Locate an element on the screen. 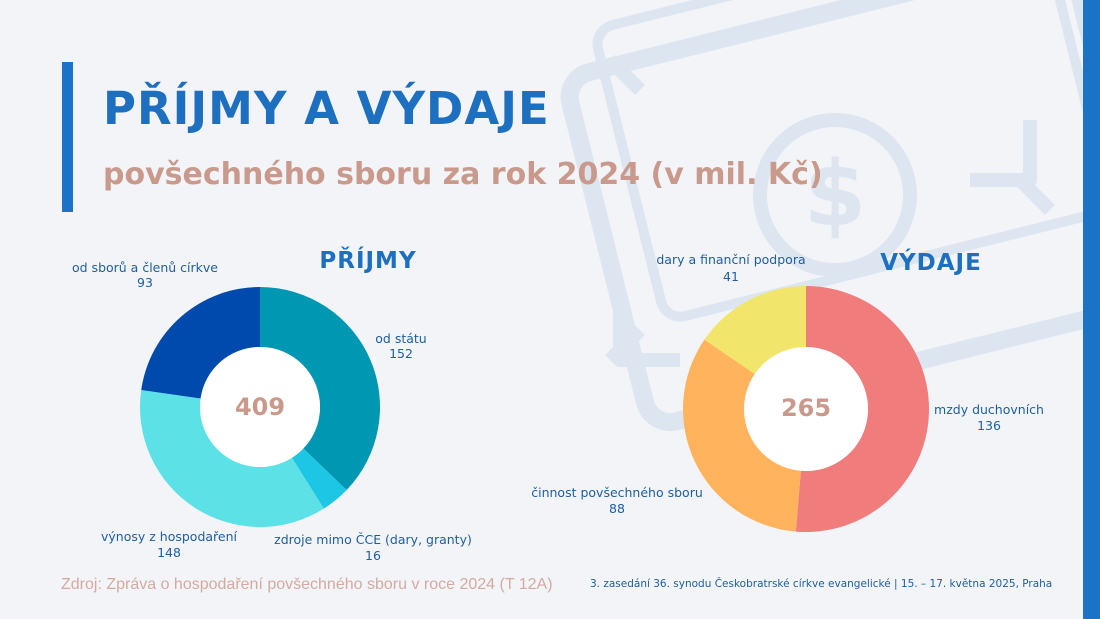 This screenshot has height=619, width=1100. expense-slices is located at coordinates (806, 409).